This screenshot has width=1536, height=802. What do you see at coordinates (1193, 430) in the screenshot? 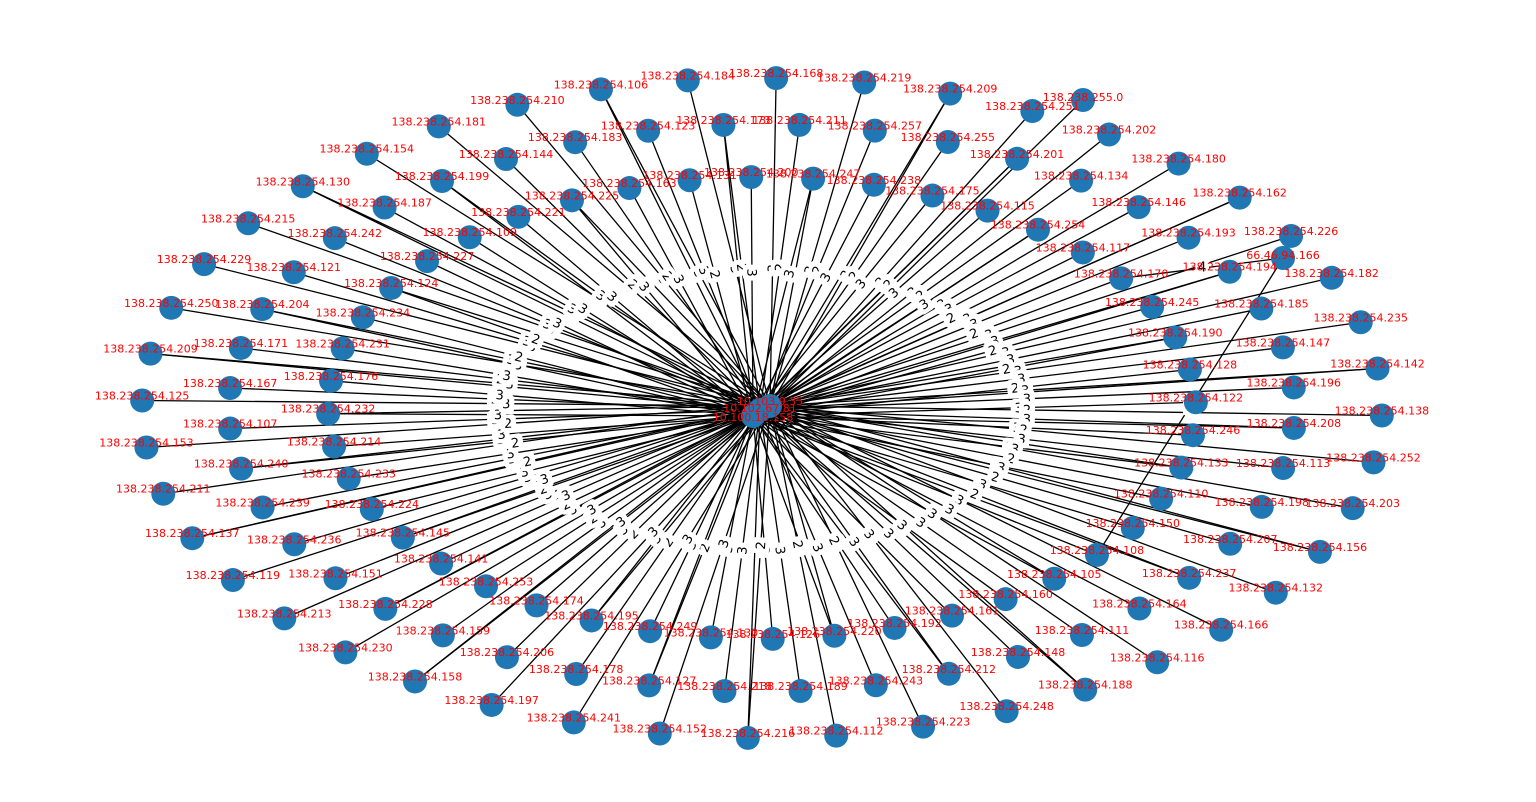
I see `node-label: 138.238.254.246` at bounding box center [1193, 430].